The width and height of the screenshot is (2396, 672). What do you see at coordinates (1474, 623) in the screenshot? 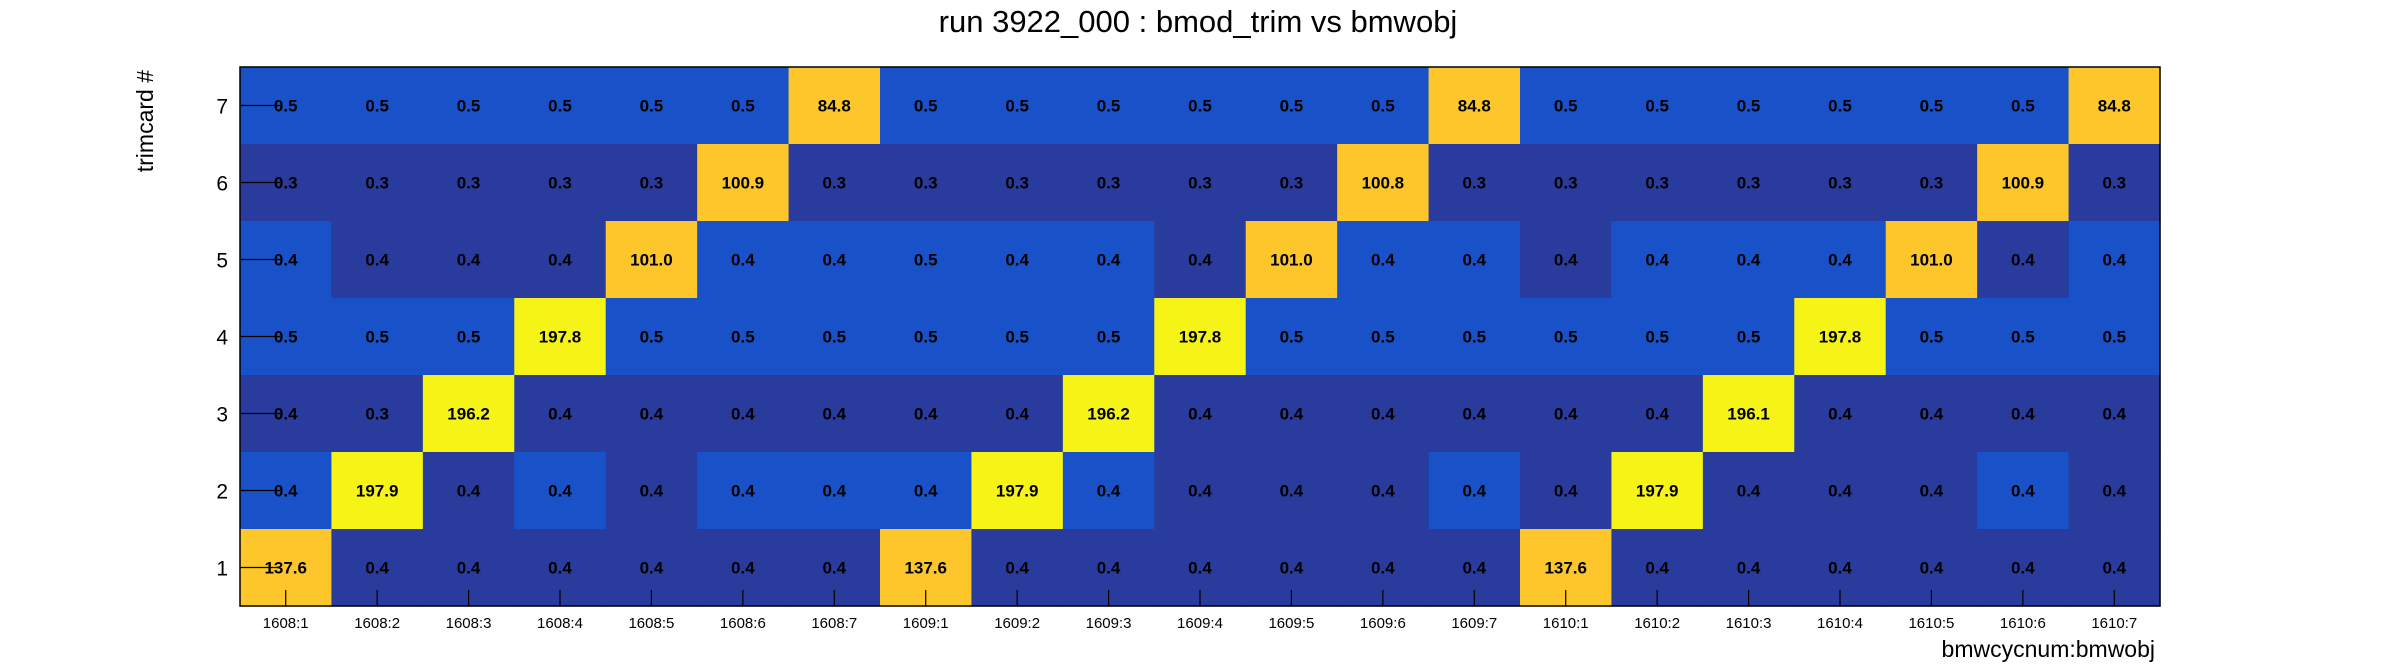
I see `x-tick-label: 1609:7` at bounding box center [1474, 623].